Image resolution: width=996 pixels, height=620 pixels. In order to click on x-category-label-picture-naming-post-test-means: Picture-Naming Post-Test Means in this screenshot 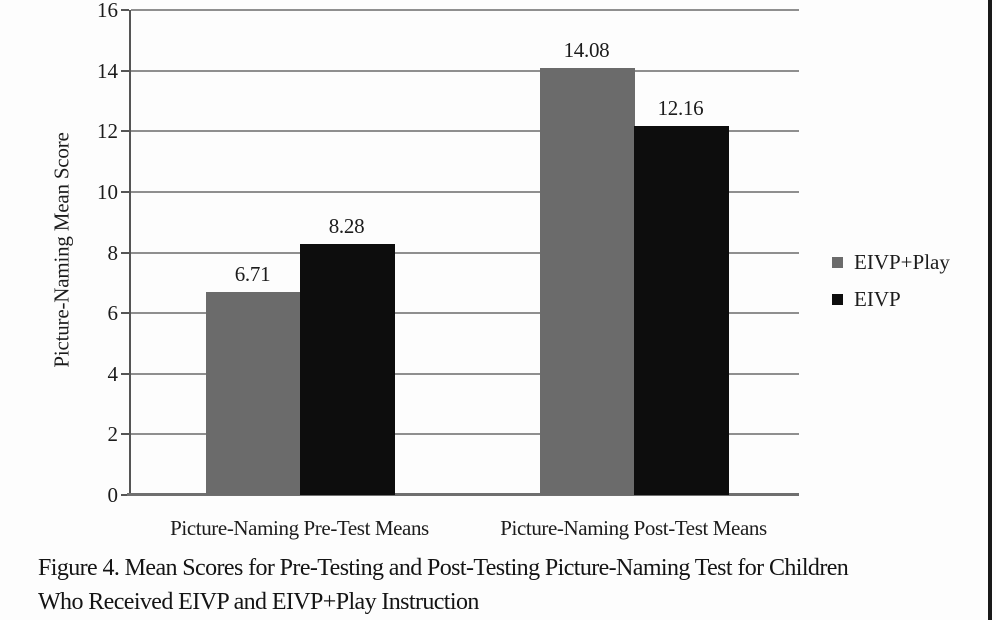, I will do `click(633, 528)`.